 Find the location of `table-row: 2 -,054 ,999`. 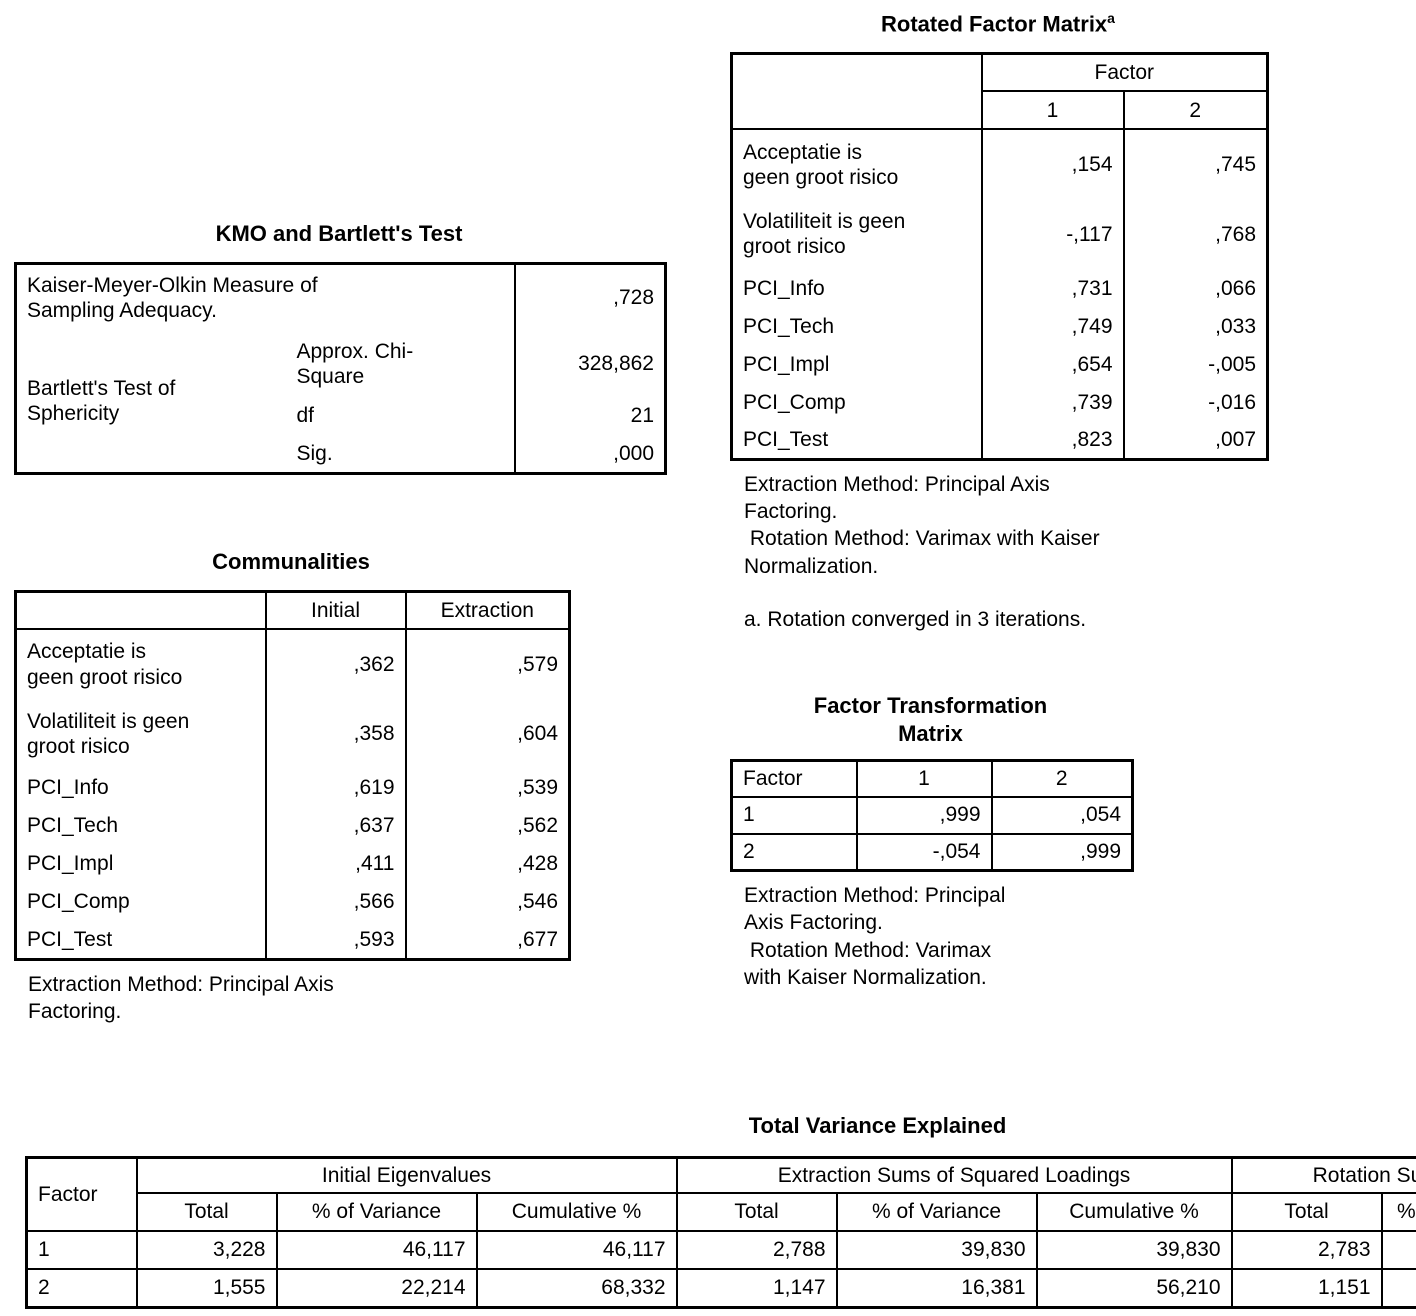

table-row: 2 -,054 ,999 is located at coordinates (932, 852).